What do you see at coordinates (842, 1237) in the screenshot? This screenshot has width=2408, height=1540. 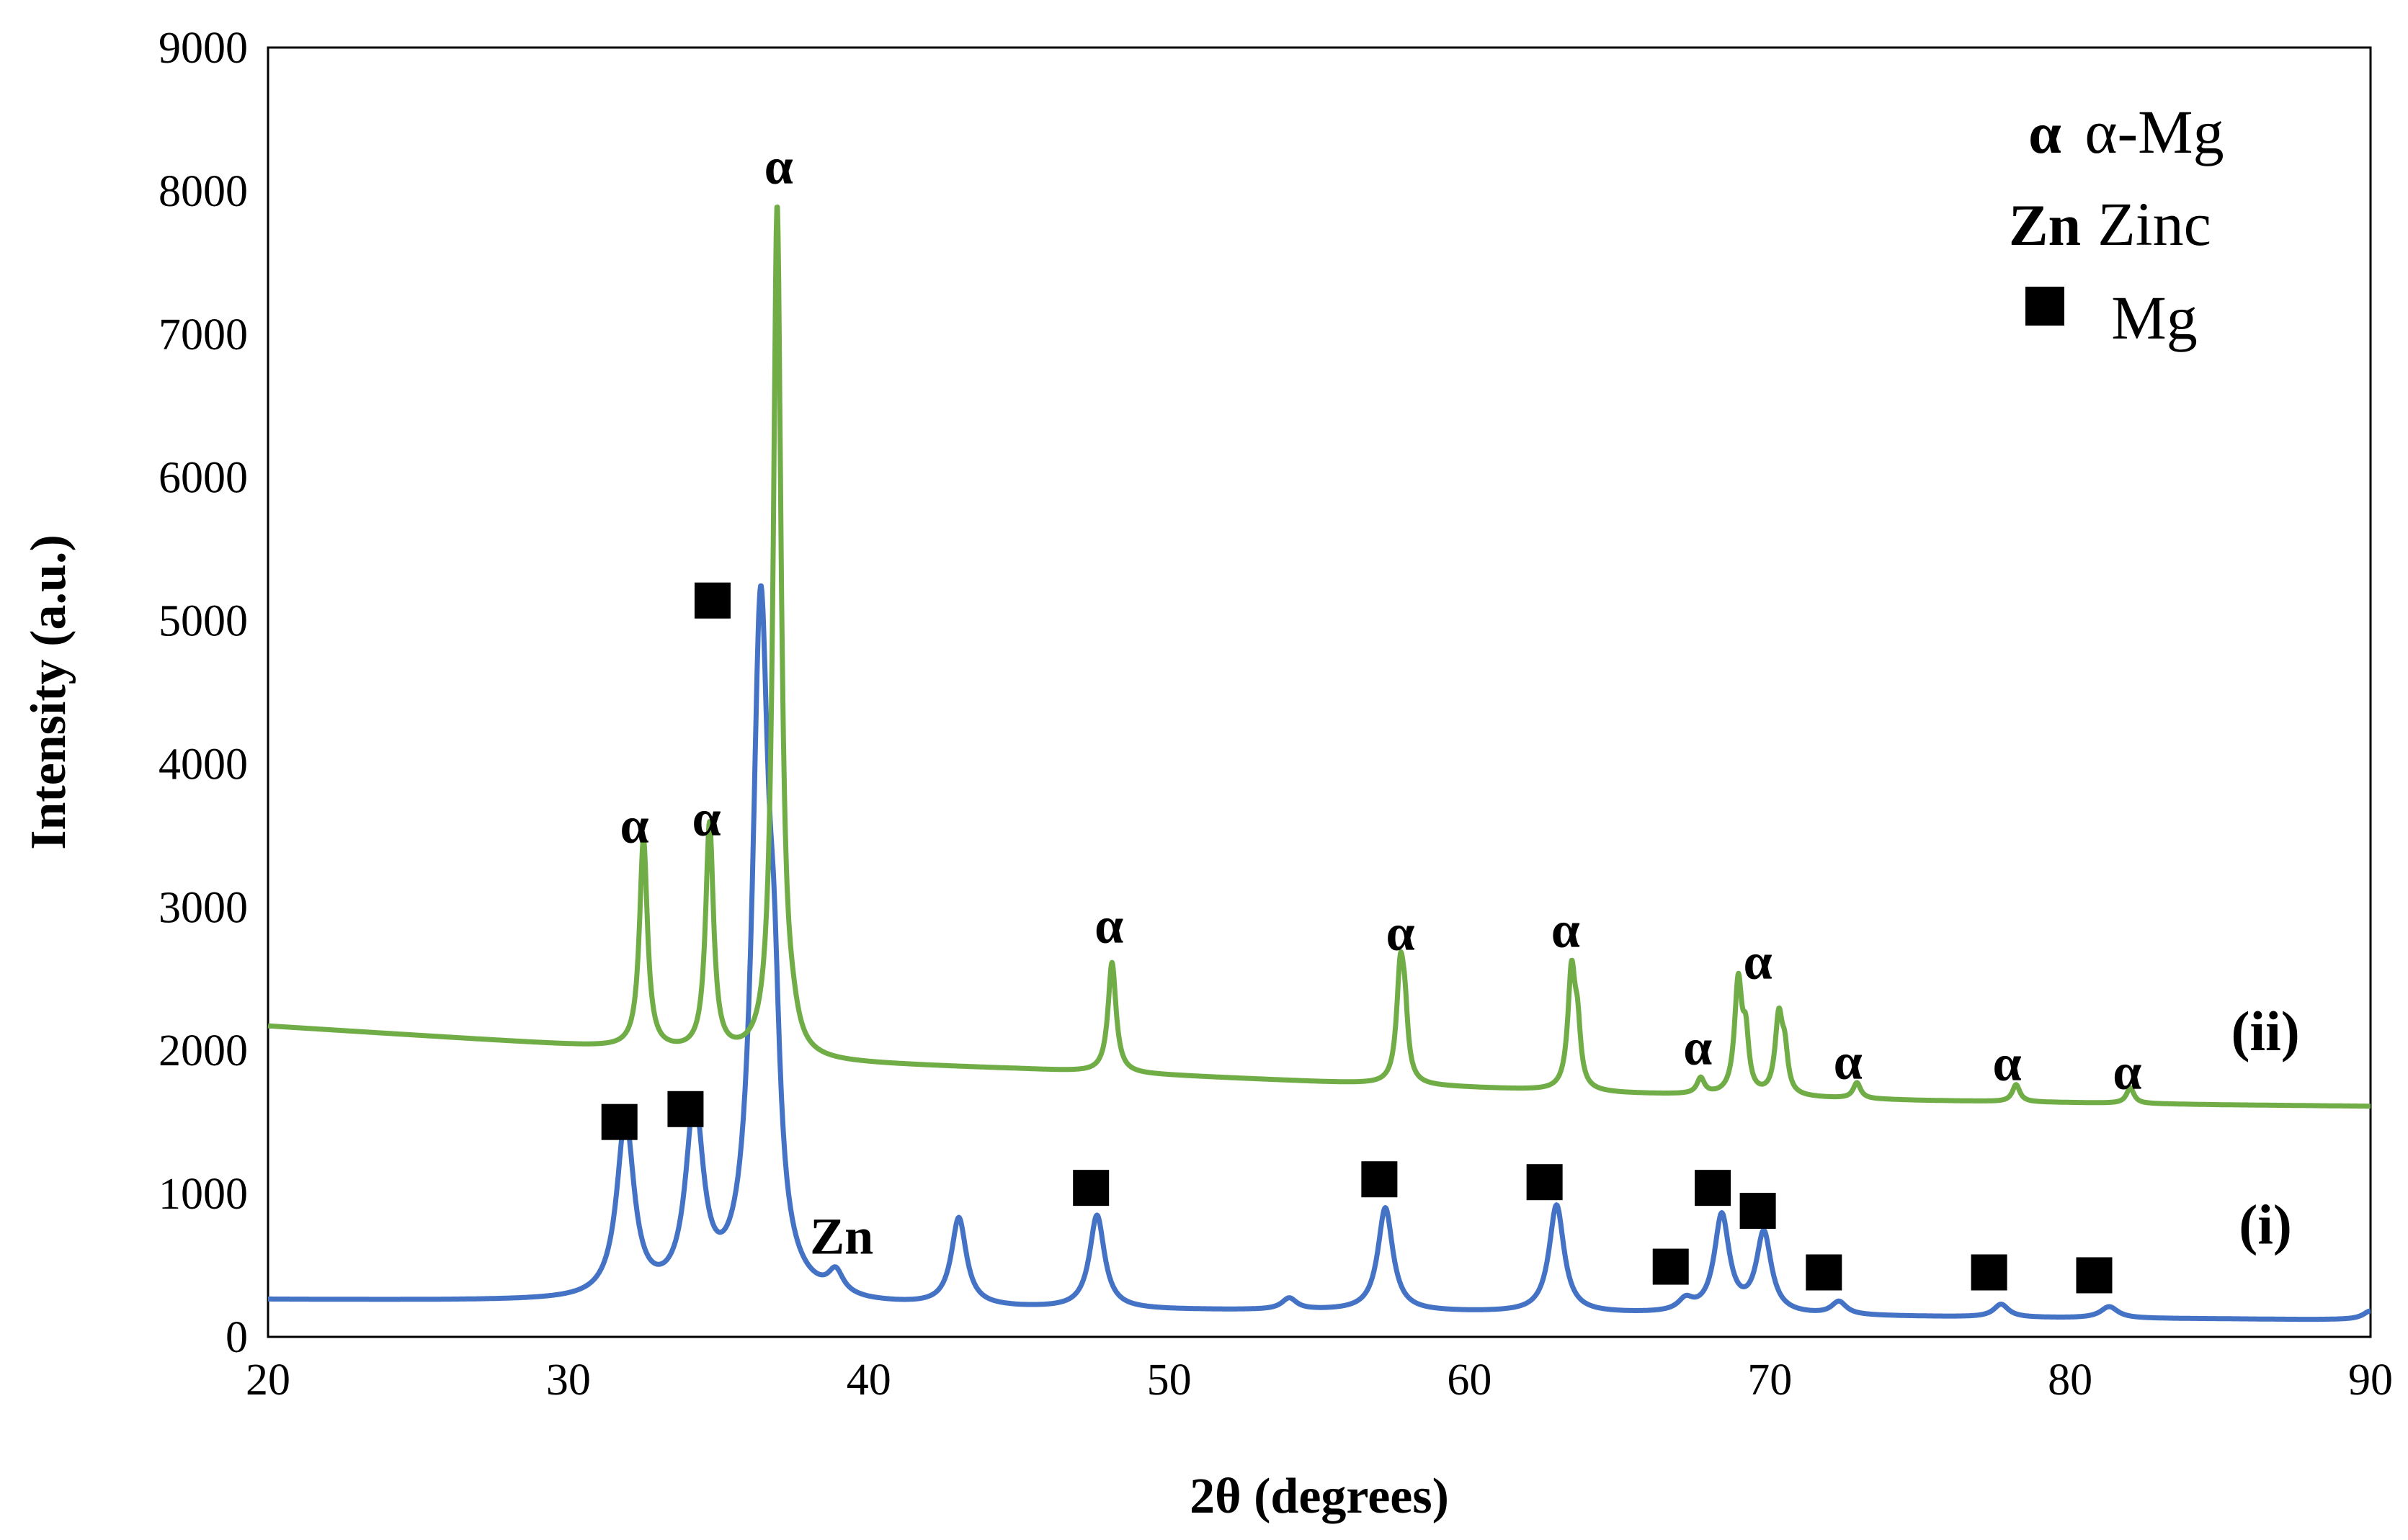 I see `zinc-peak-label: Zn` at bounding box center [842, 1237].